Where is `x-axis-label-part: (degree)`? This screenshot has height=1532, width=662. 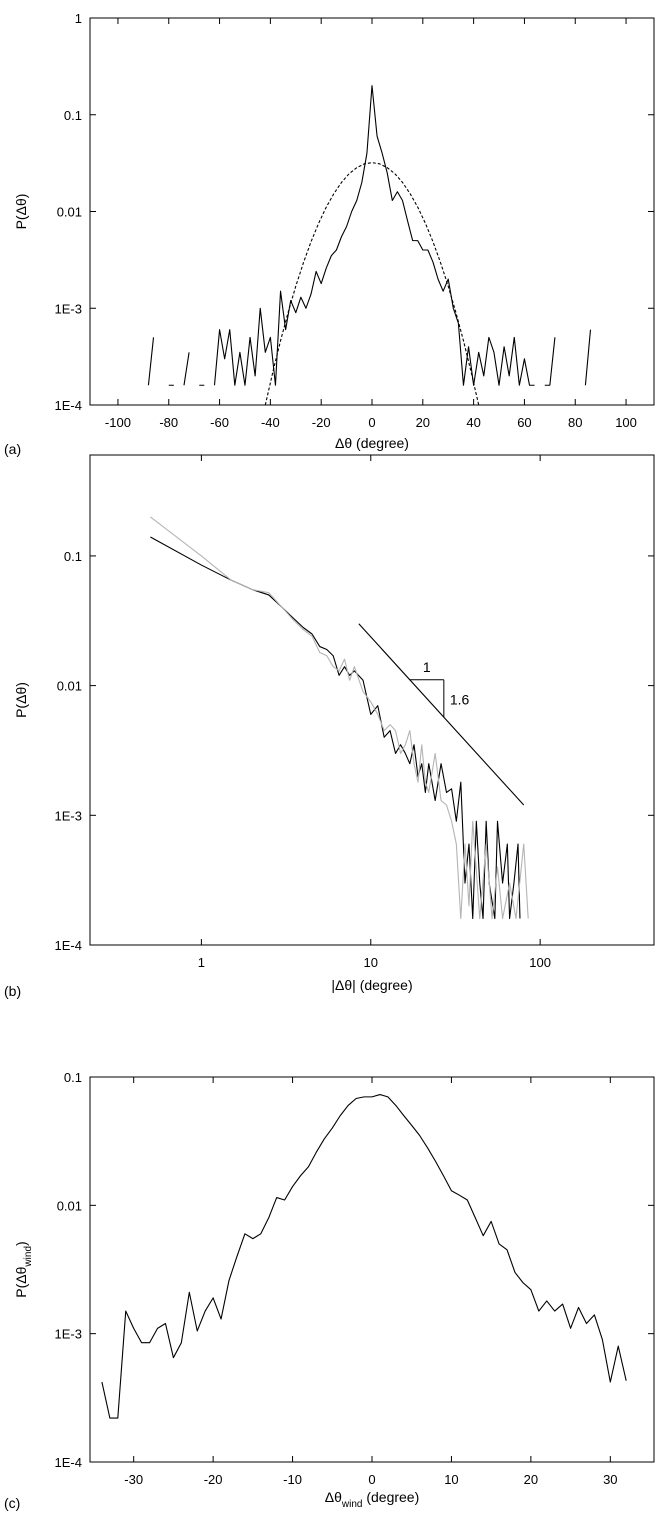 x-axis-label-part: (degree) is located at coordinates (390, 1497).